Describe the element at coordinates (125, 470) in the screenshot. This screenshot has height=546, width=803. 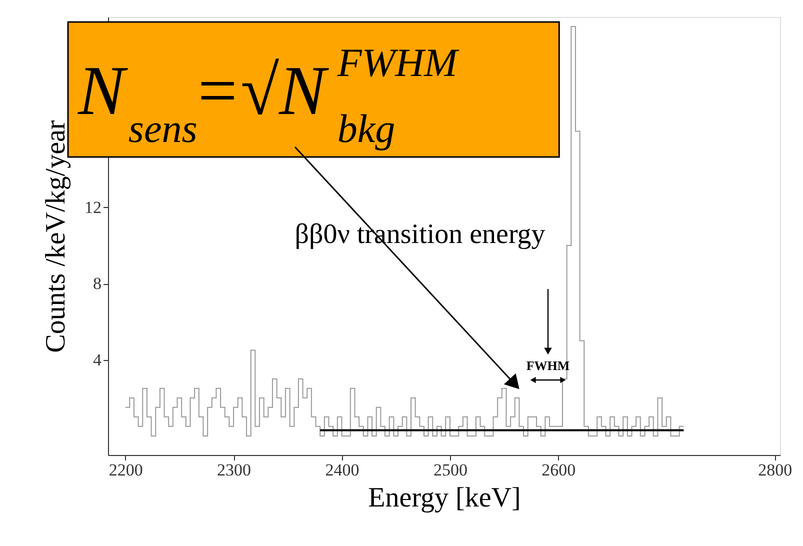
I see `x-tick-label: 2200` at that location.